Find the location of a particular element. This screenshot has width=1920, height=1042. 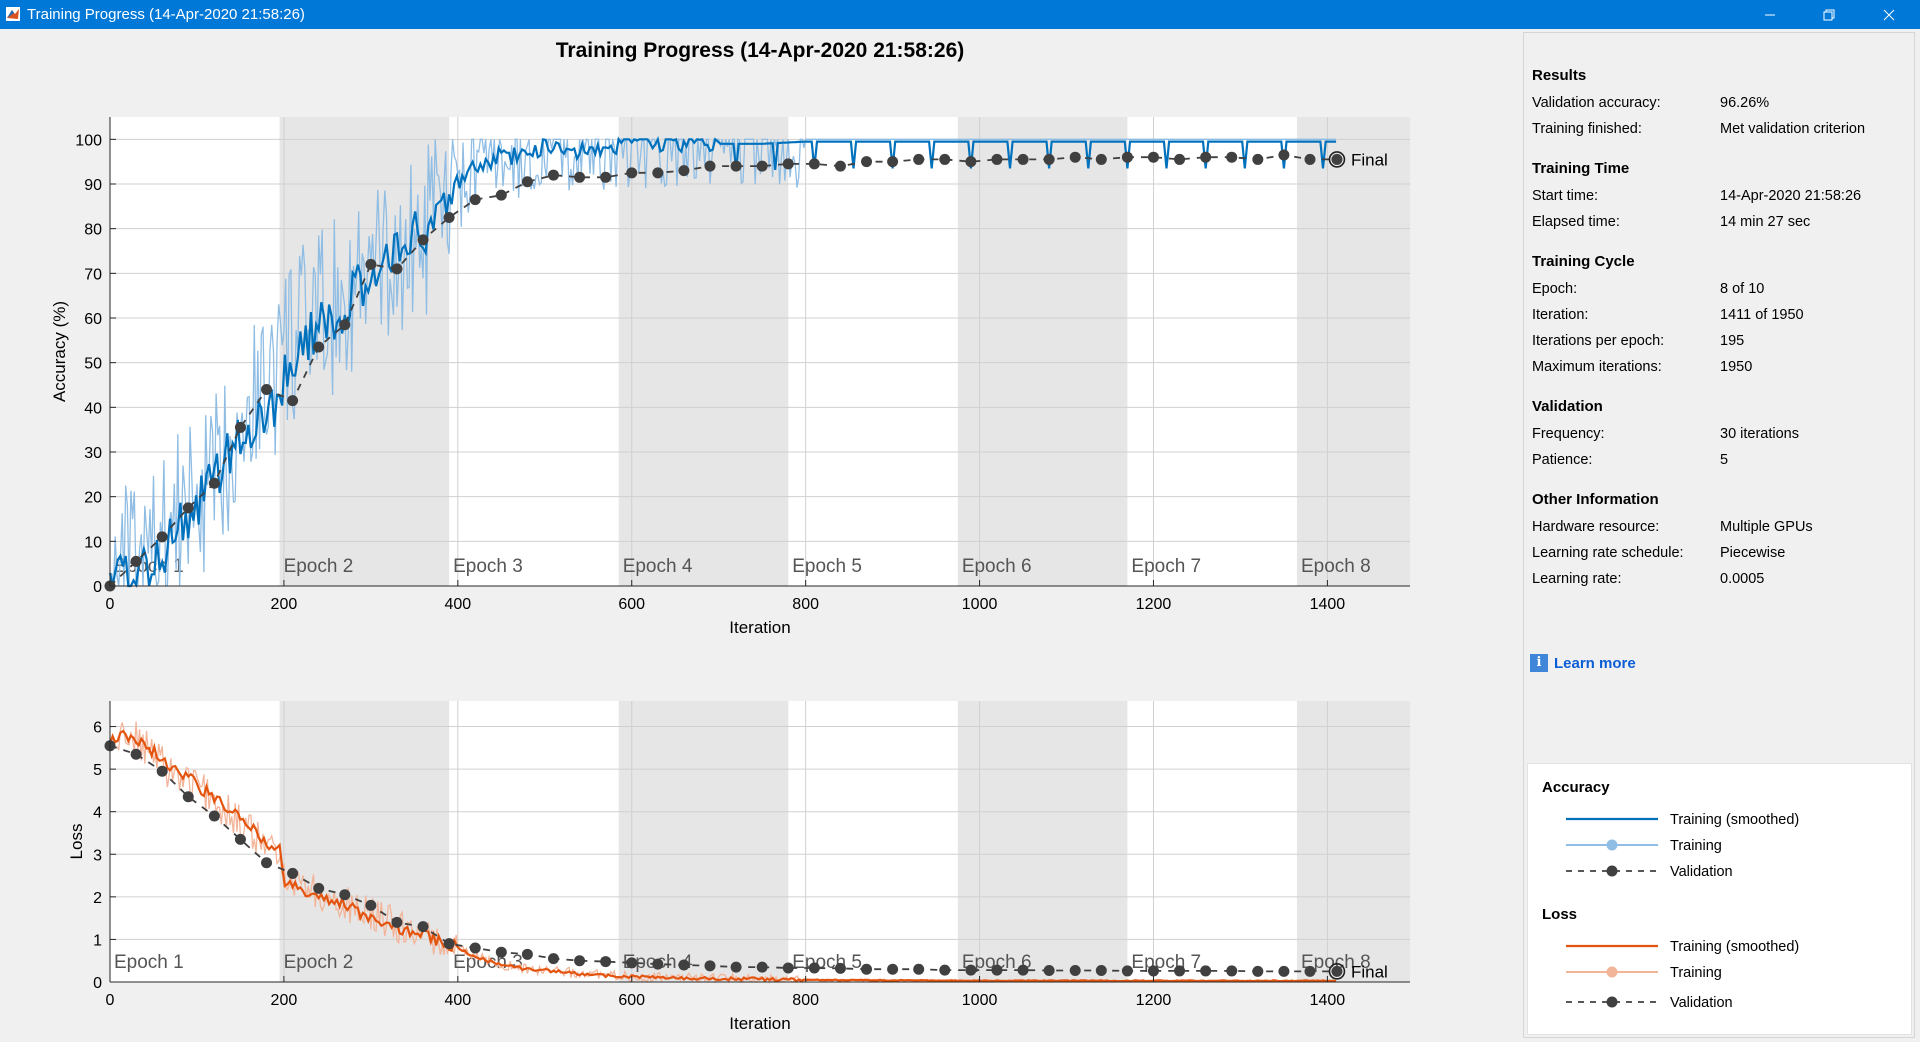

legend-item-label: Training (smoothed) is located at coordinates (1734, 947).